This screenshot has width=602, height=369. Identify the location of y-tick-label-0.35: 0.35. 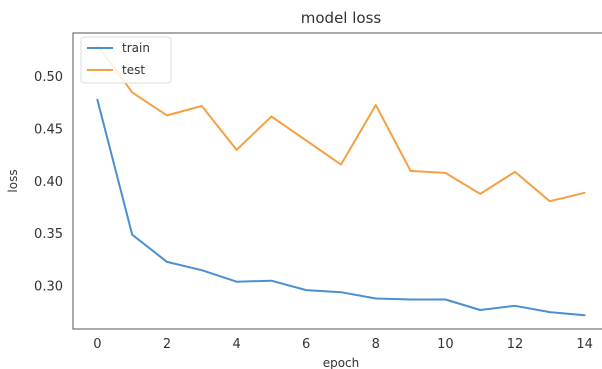
(48, 234).